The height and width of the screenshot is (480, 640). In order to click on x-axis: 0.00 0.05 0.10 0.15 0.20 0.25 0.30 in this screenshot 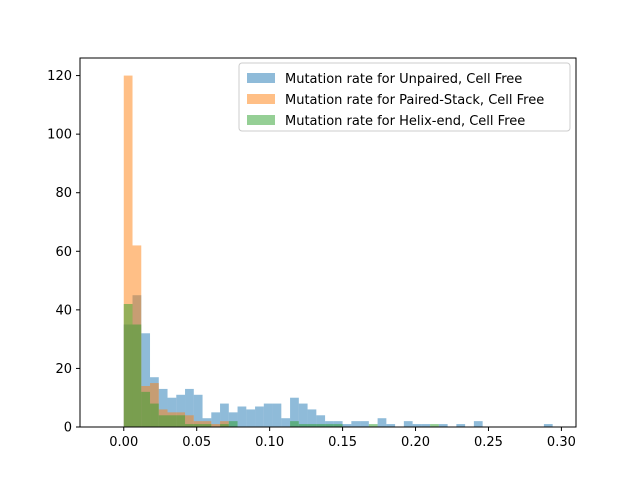, I will do `click(342, 438)`.